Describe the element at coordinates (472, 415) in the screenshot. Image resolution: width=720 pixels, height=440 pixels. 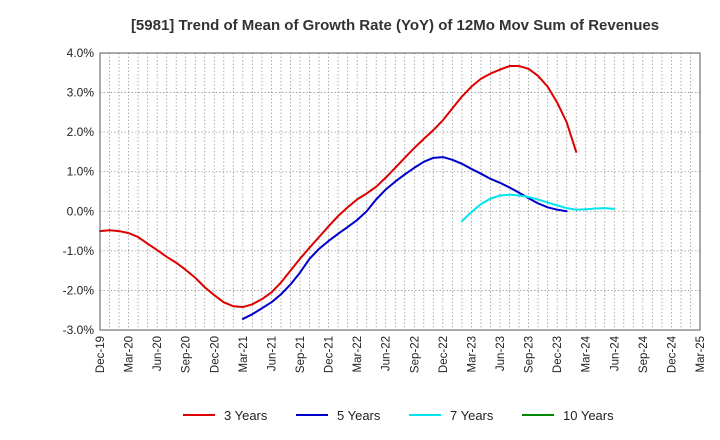
I see `legend-label: 7 Years` at that location.